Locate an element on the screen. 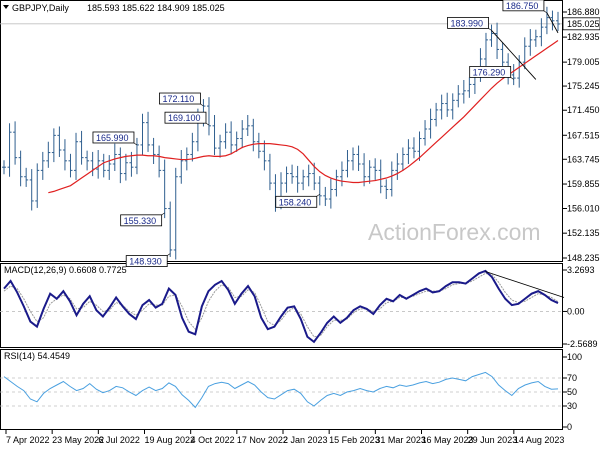 The width and height of the screenshot is (600, 450). price-tick-label-4: 175.245 is located at coordinates (583, 86).